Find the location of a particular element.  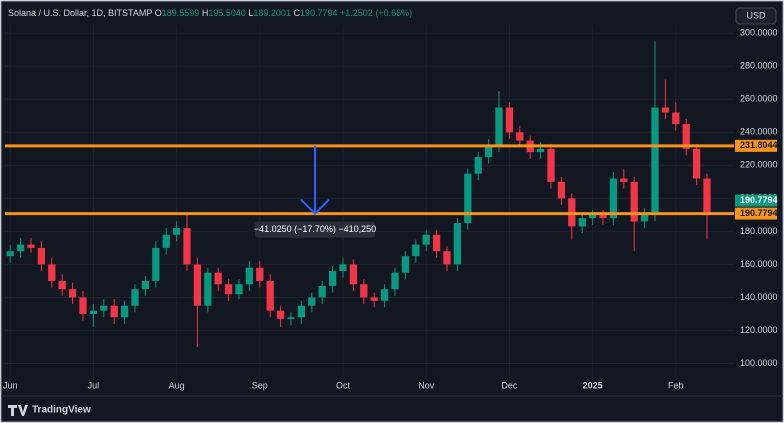

ohlc-label: O is located at coordinates (158, 13).